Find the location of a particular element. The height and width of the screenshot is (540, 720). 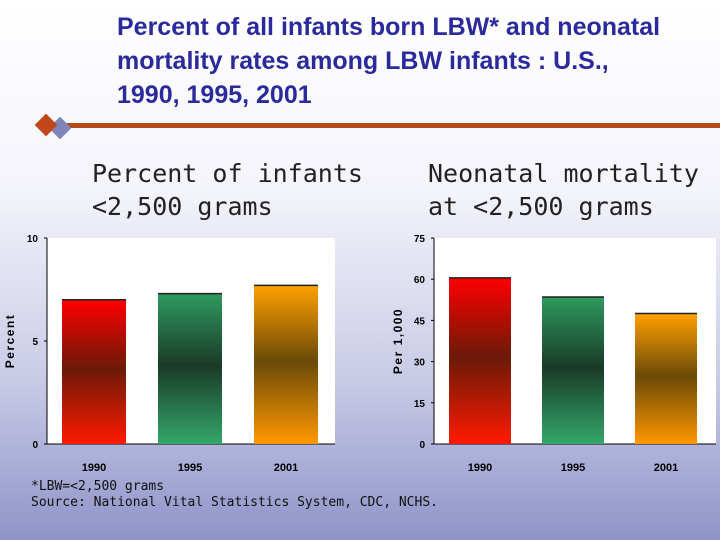

y-tick-label: 10 is located at coordinates (33, 239).